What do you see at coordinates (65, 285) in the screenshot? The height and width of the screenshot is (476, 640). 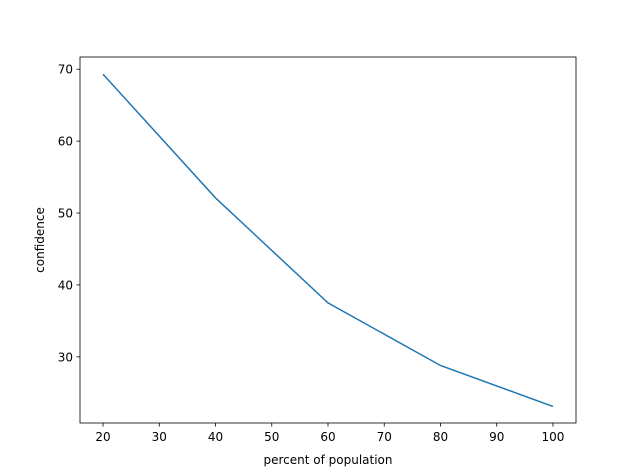 I see `y-tick-label: 40` at bounding box center [65, 285].